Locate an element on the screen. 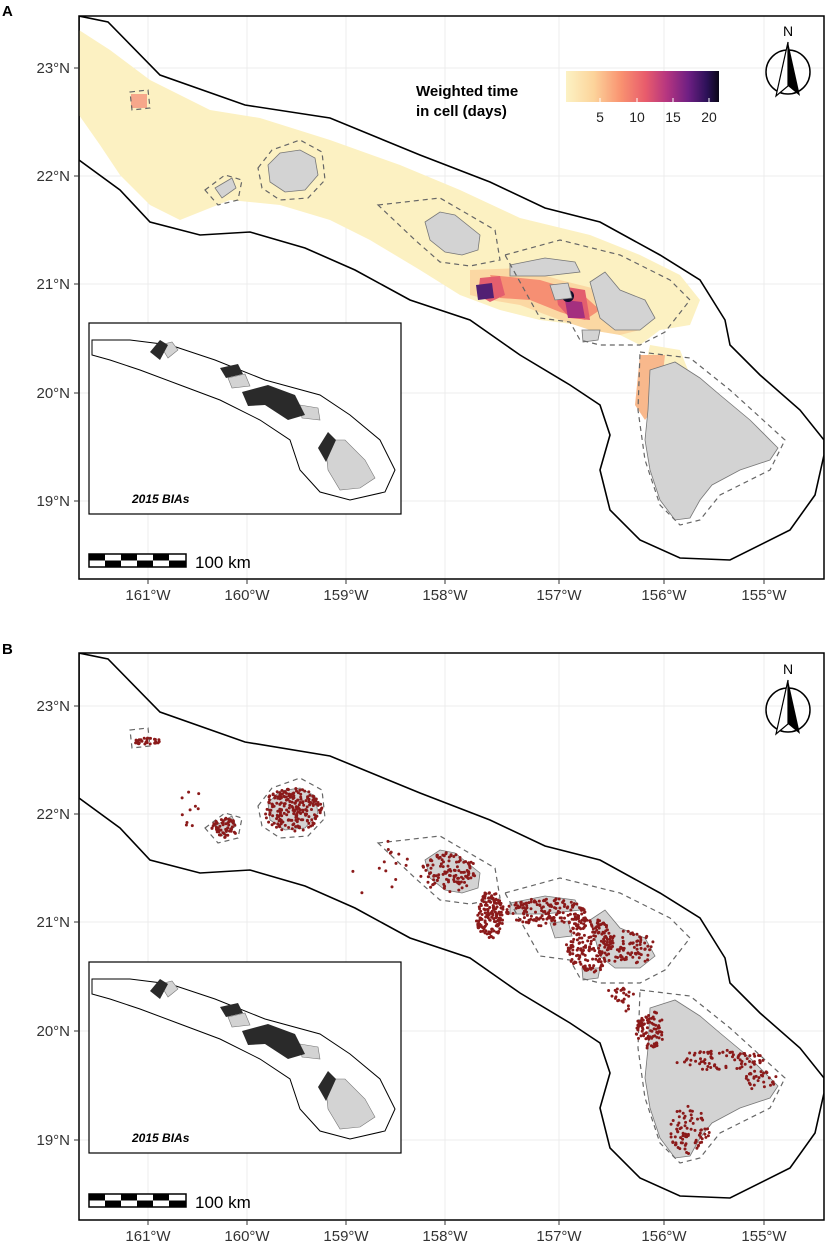 This screenshot has width=826, height=1245. scale-bar-label: 100 km is located at coordinates (223, 562).